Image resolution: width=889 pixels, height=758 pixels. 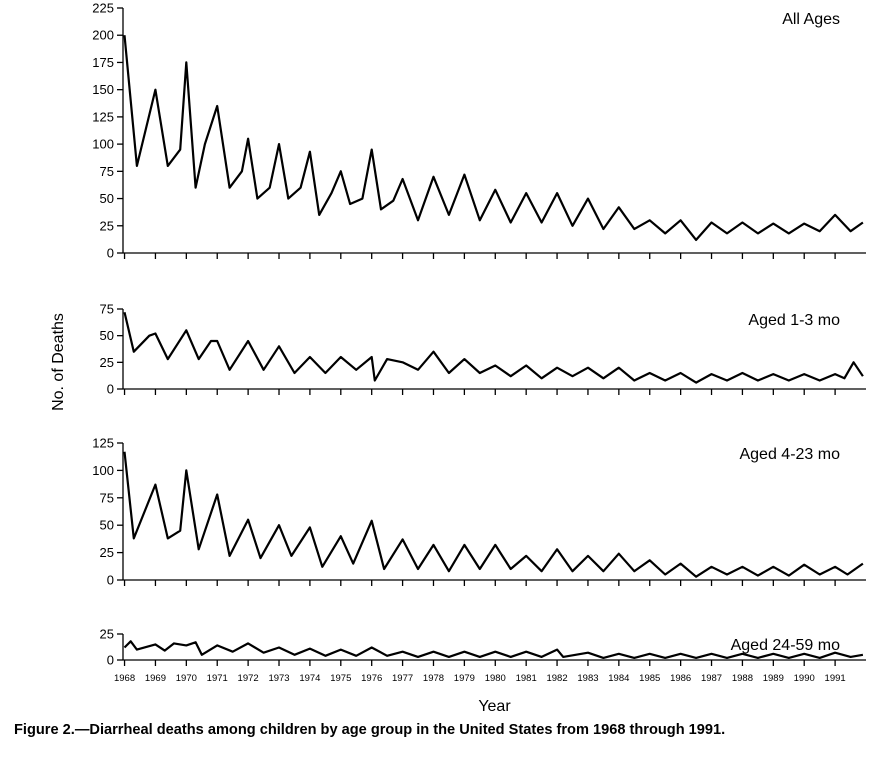 What do you see at coordinates (526, 678) in the screenshot?
I see `x-tick-label: 1981` at bounding box center [526, 678].